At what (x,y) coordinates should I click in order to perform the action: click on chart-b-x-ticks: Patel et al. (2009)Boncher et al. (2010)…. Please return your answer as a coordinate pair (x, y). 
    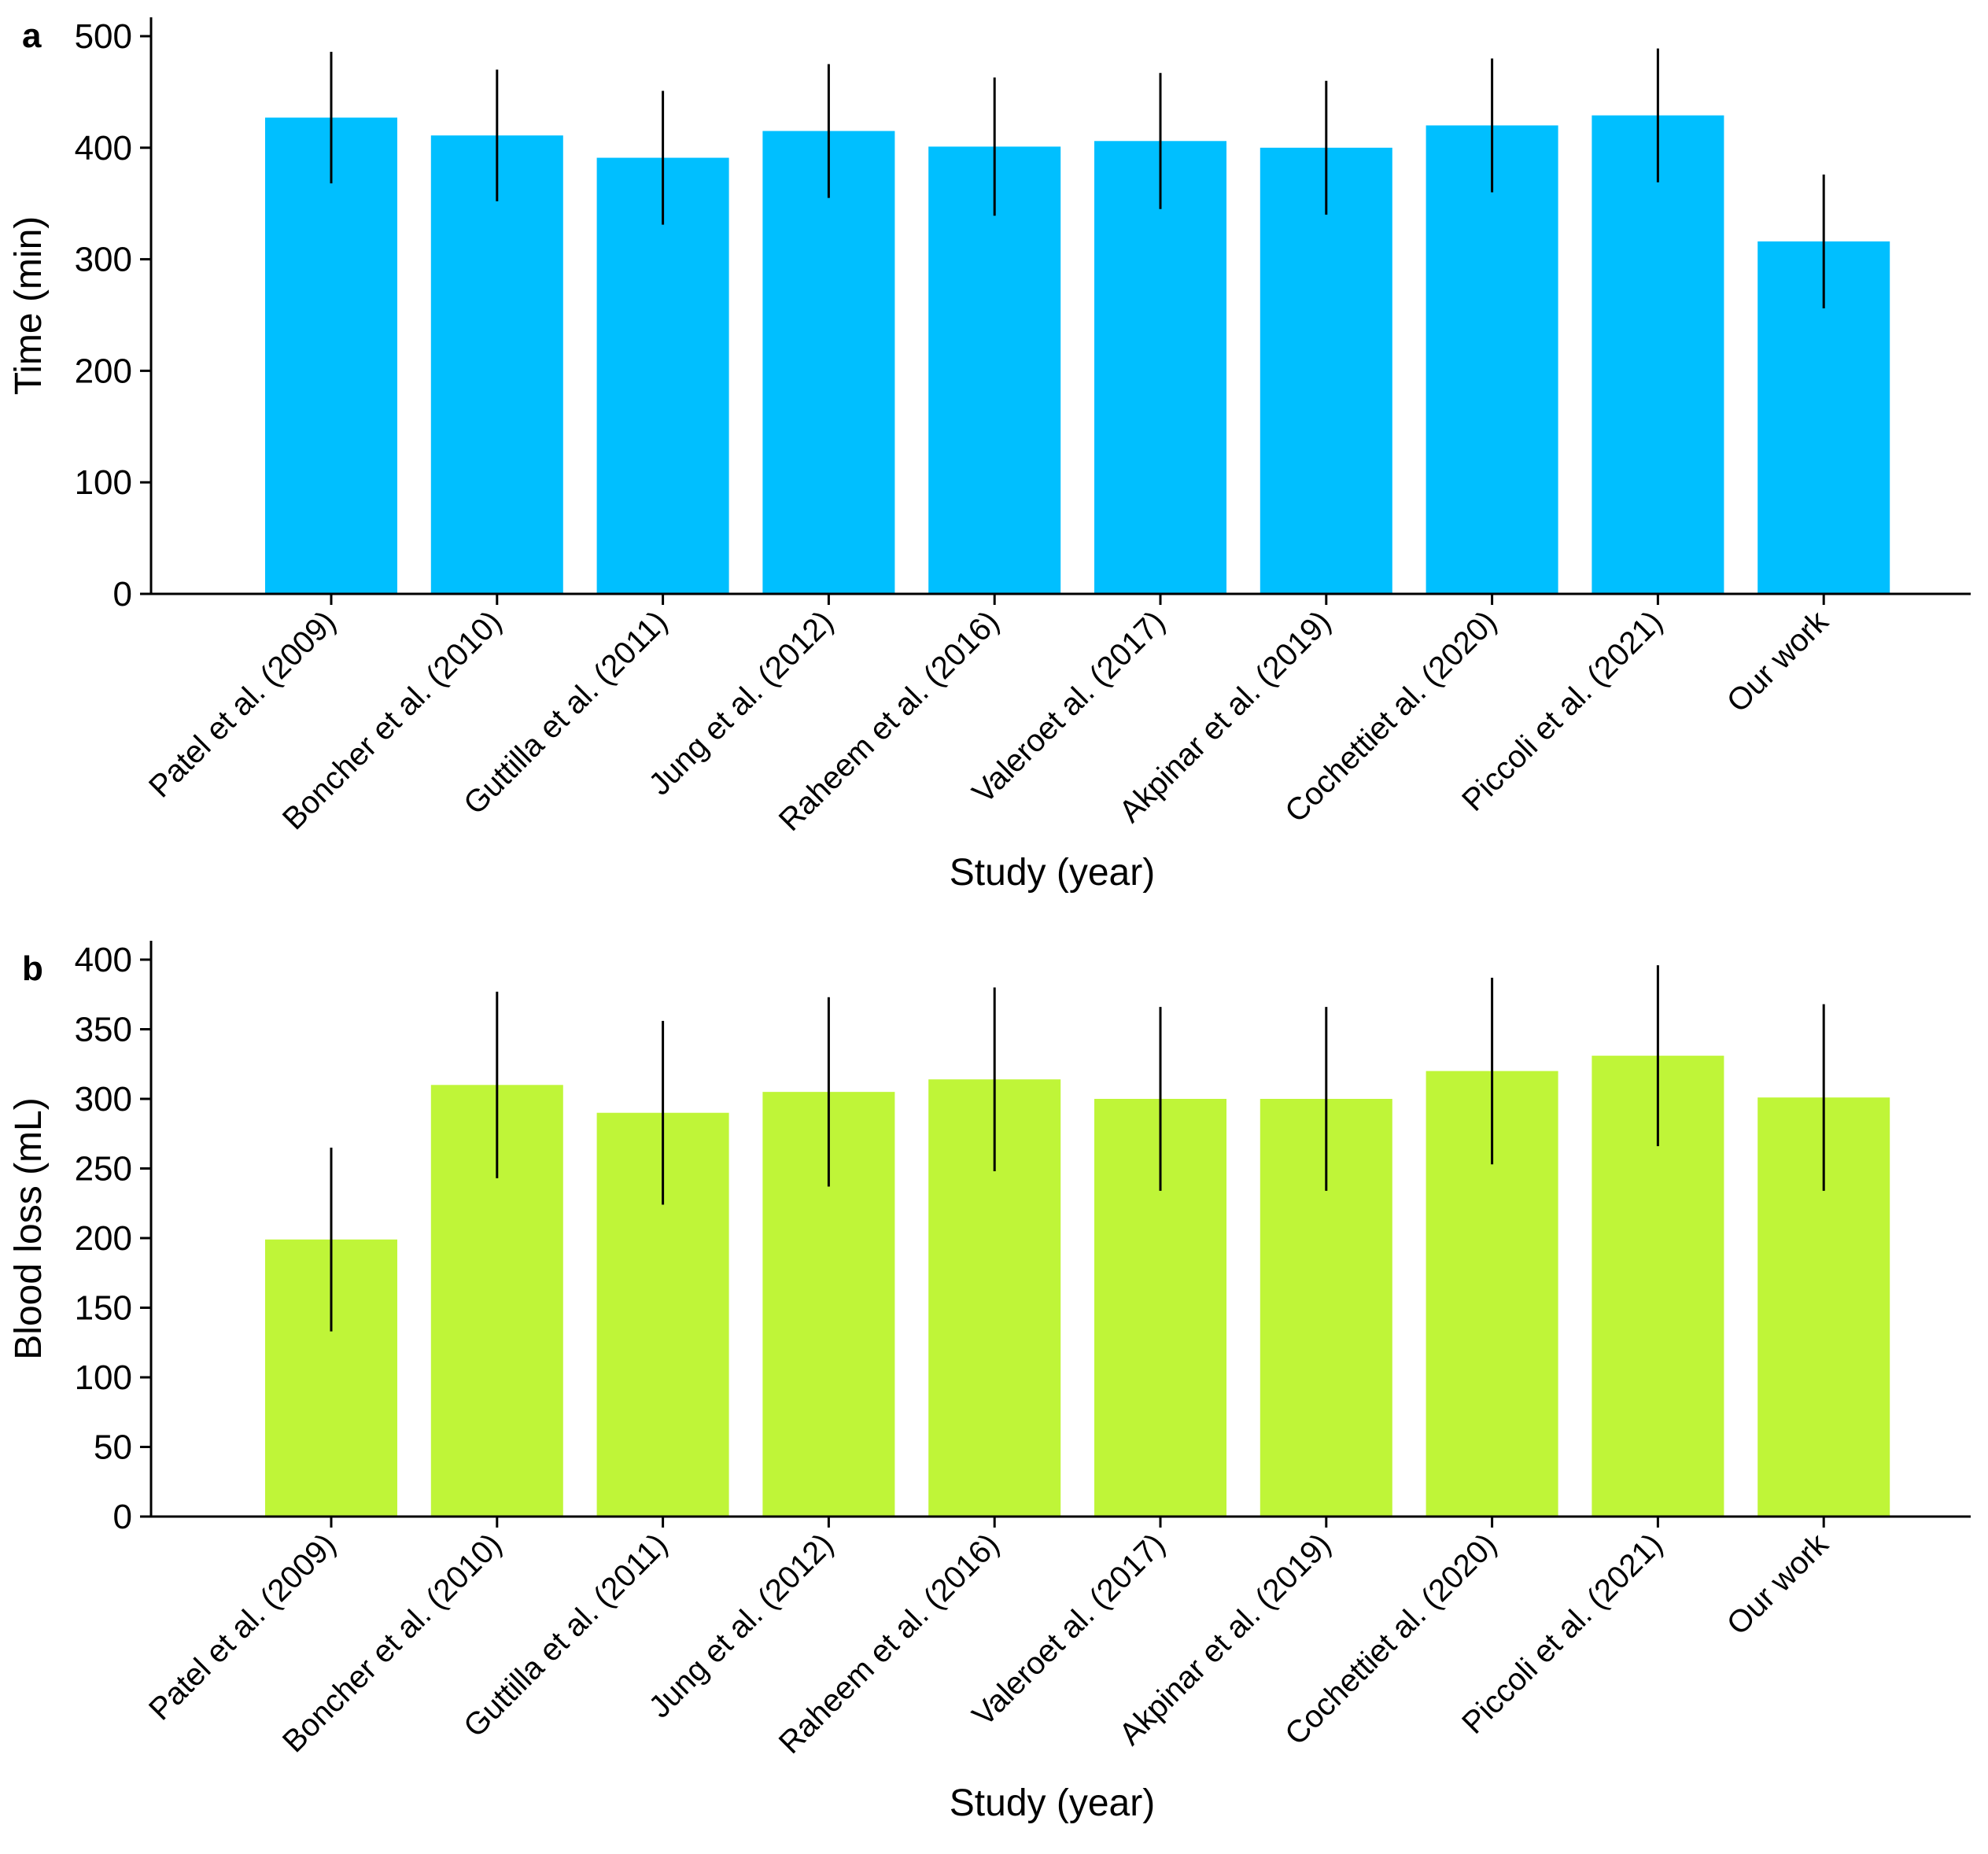
    Looking at the image, I should click on (988, 1638).